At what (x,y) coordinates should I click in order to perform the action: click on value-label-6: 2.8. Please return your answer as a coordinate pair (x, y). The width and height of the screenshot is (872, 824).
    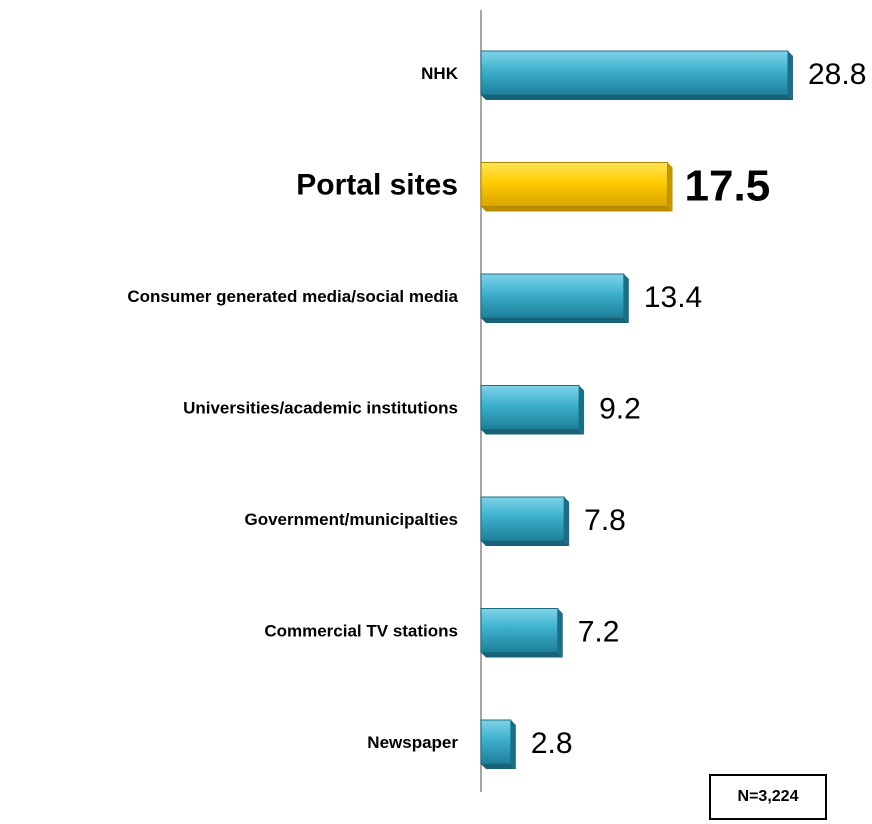
    Looking at the image, I should click on (552, 743).